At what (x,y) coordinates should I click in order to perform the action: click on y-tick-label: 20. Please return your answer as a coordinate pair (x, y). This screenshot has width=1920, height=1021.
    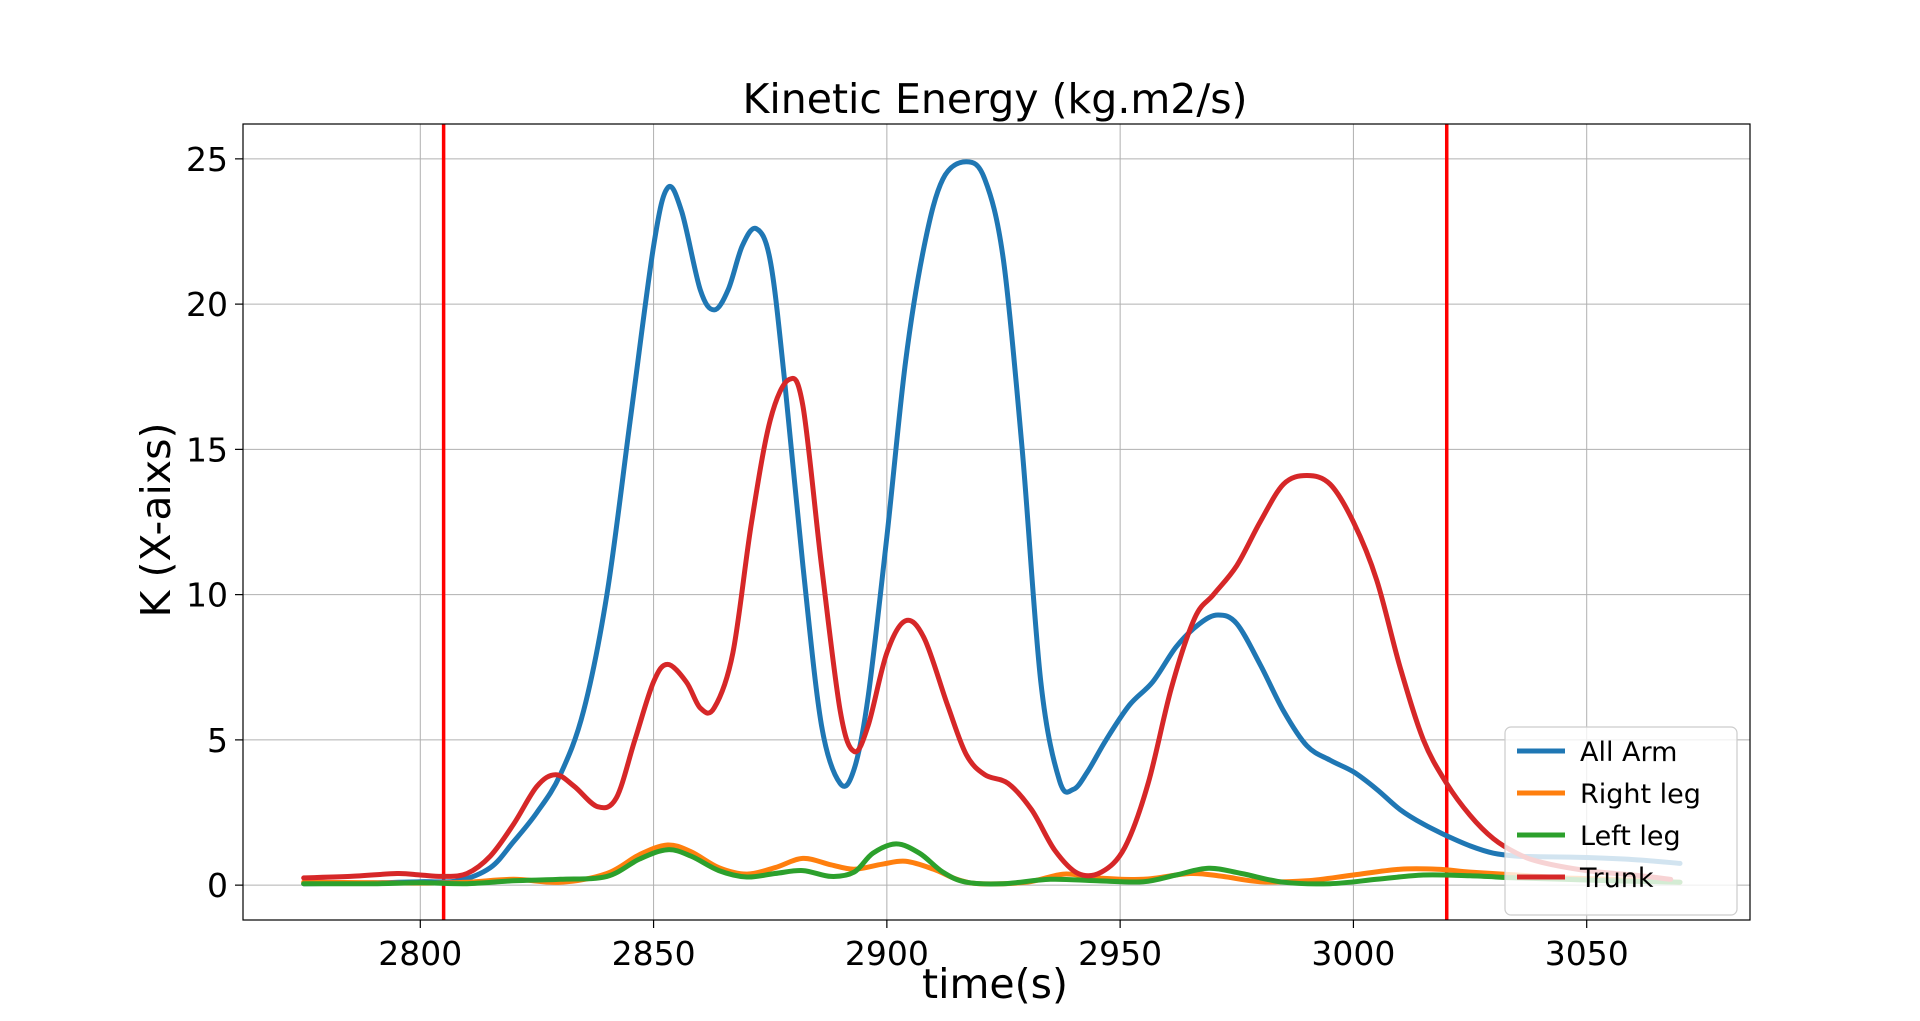
    Looking at the image, I should click on (207, 304).